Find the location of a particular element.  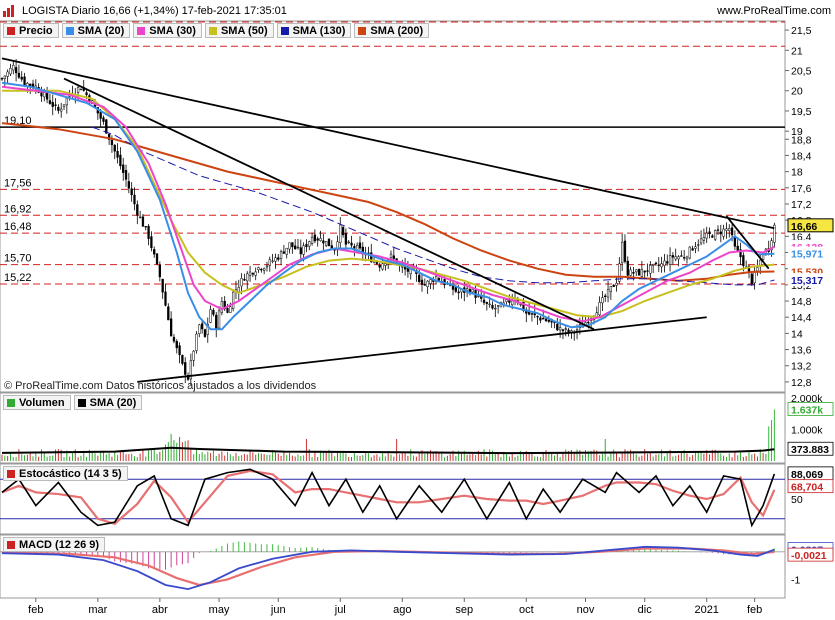

x-tick-label: oct is located at coordinates (526, 610).